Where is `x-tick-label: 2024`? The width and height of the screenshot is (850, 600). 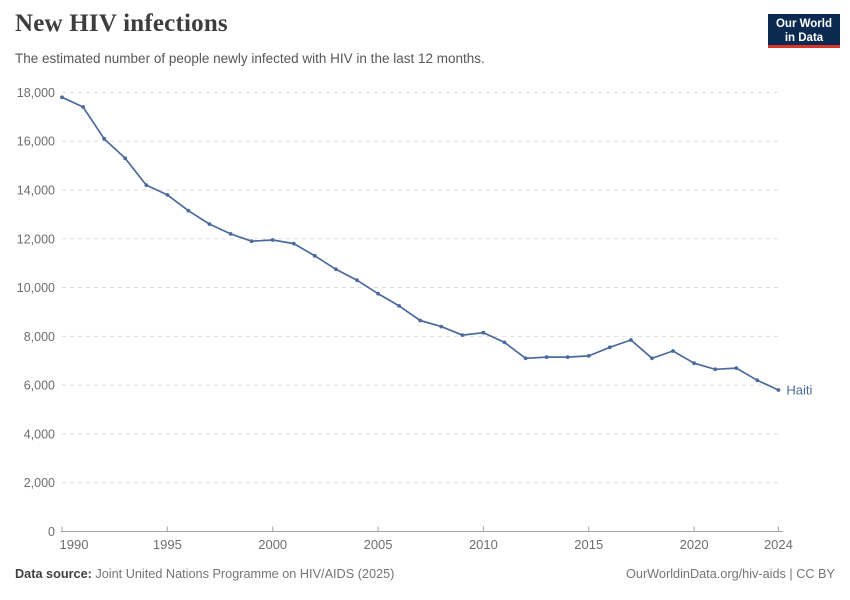
x-tick-label: 2024 is located at coordinates (778, 544).